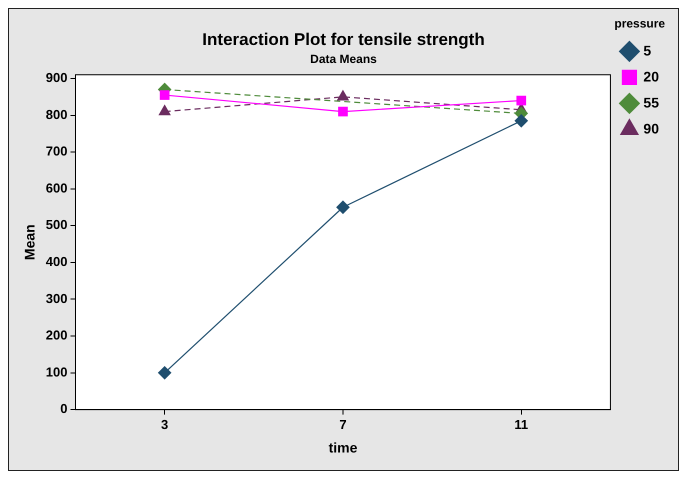 The width and height of the screenshot is (687, 479). Describe the element at coordinates (343, 39) in the screenshot. I see `chart-title: Interaction Plot for tensile strength` at that location.